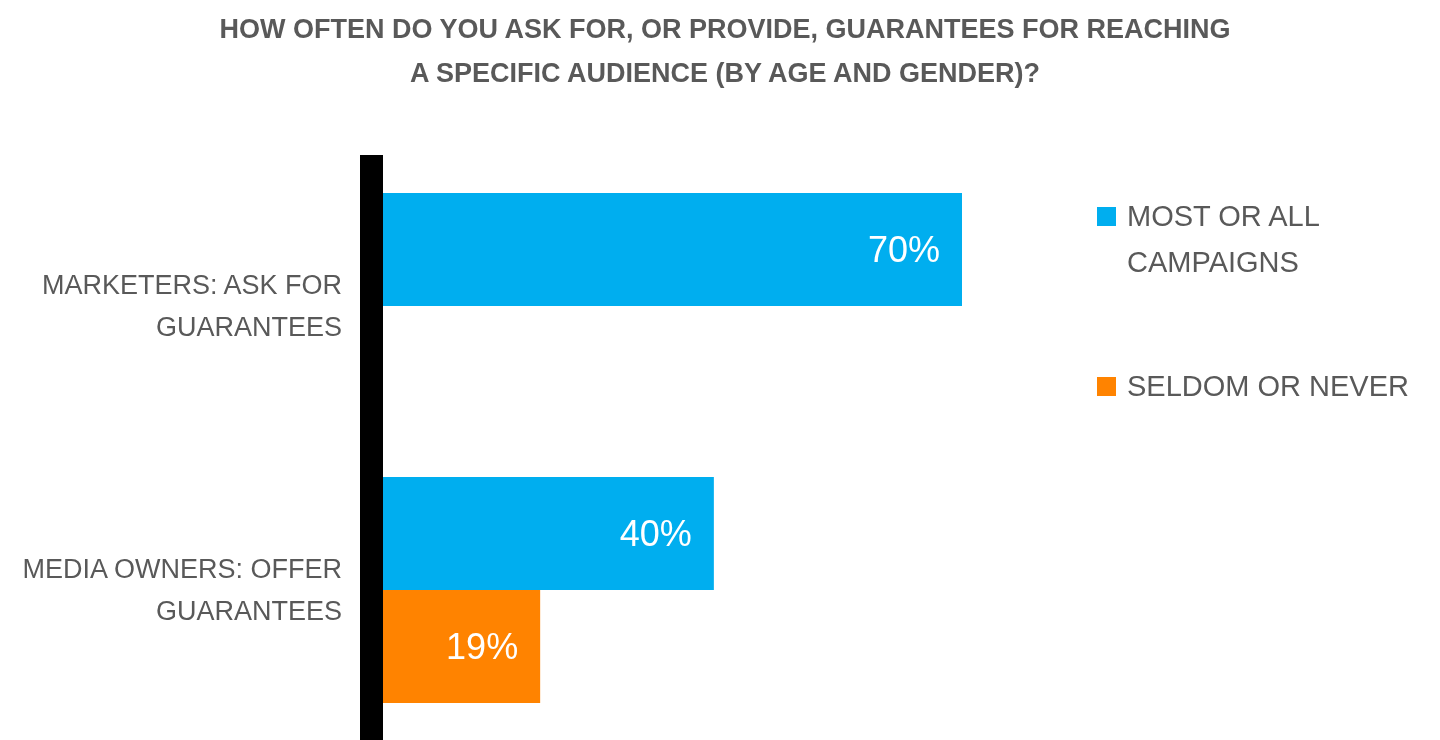  I want to click on chart-title: HOW OFTEN DO YOU ASK FOR, OR PROVIDE, GUARANTEES FOR REACHING A SPECIFIC AUDIENCE (BY AGE AND GENDER)?, so click(725, 51).